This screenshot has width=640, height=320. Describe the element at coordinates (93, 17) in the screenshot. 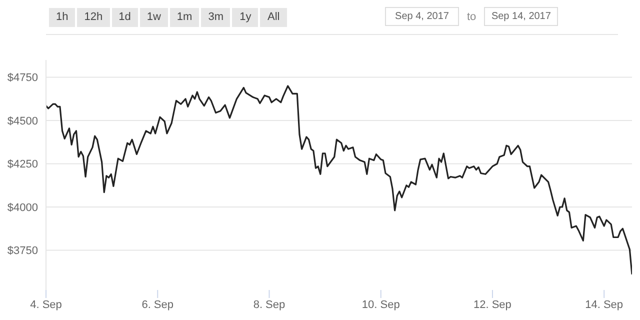

I see `text: 12h` at that location.